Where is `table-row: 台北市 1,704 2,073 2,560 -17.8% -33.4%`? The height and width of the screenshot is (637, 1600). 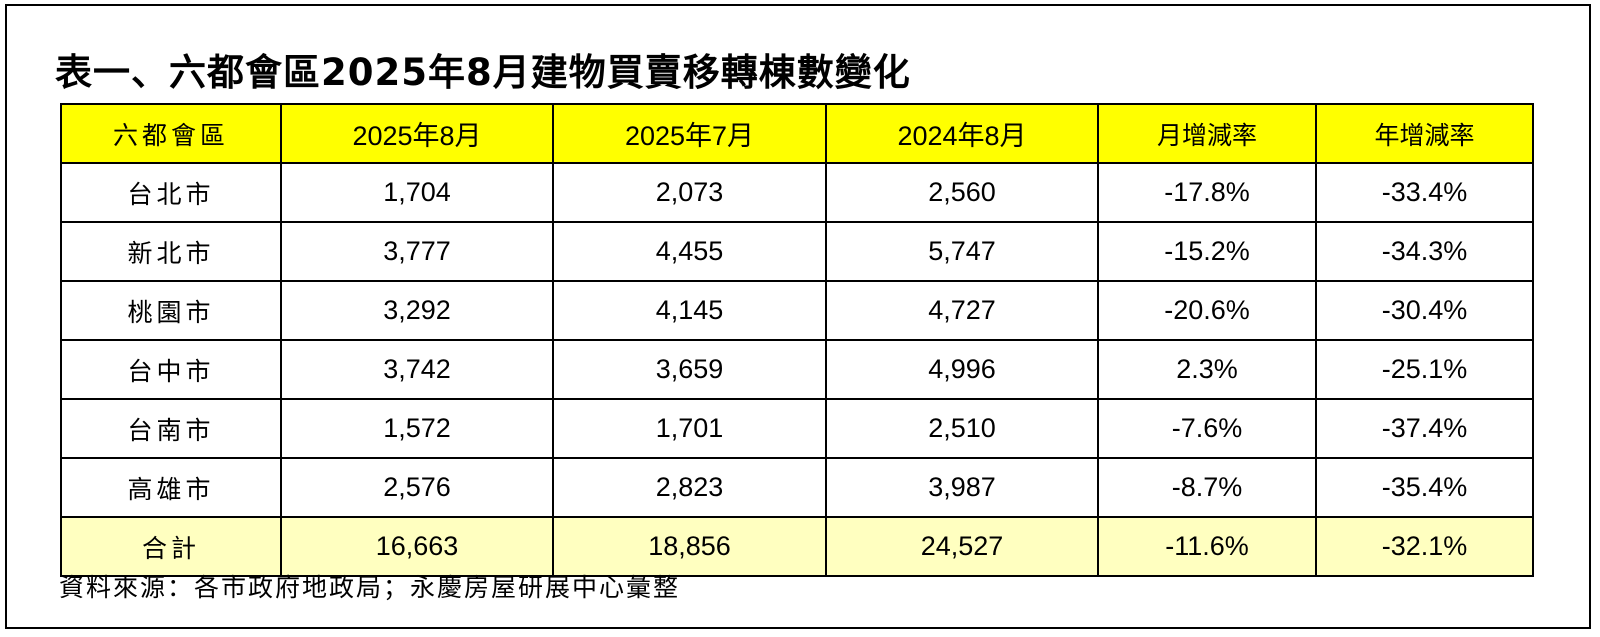
table-row: 台北市 1,704 2,073 2,560 -17.8% -33.4% is located at coordinates (797, 192).